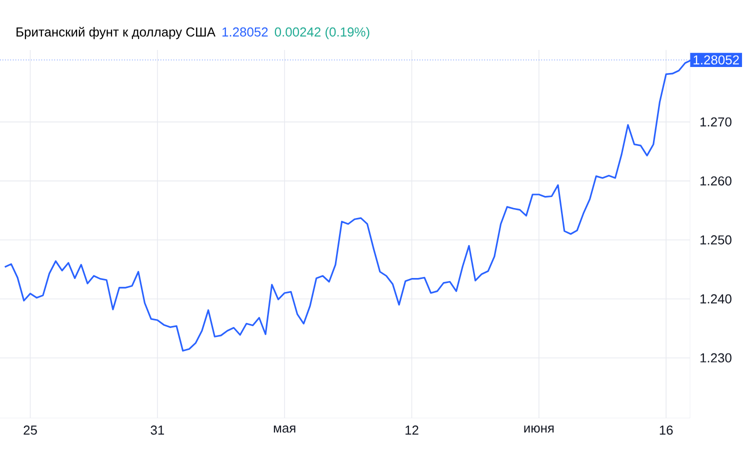  I want to click on x-tick-label: мая, so click(285, 429).